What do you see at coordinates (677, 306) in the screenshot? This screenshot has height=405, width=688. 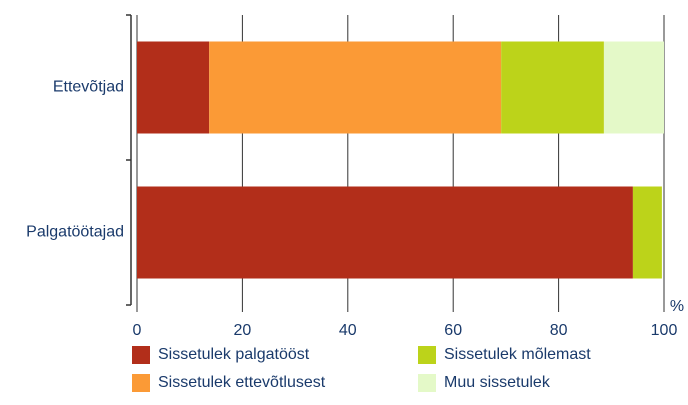 I see `x-axis-label: %` at bounding box center [677, 306].